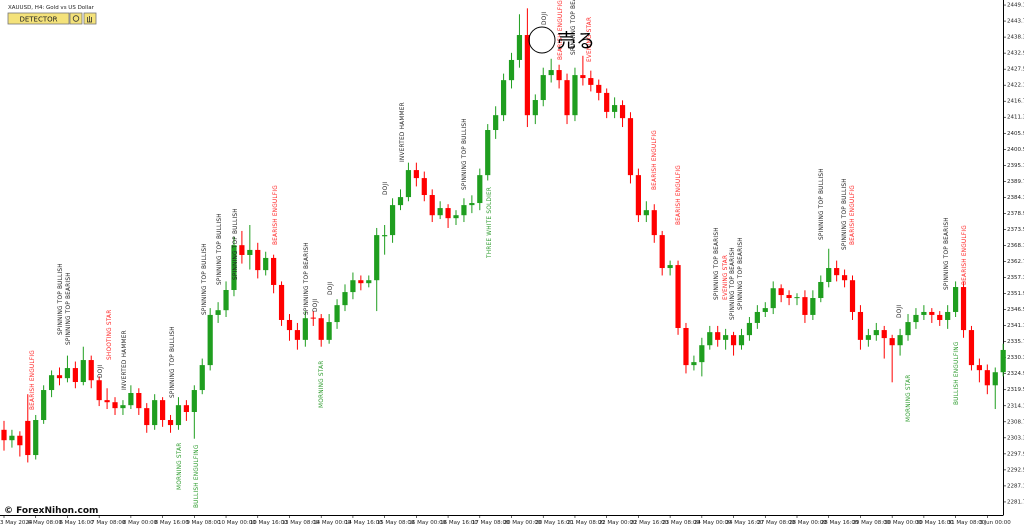 This screenshot has width=1024, height=527. Describe the element at coordinates (180, 466) in the screenshot. I see `pattern-label: MORNING STAR` at that location.